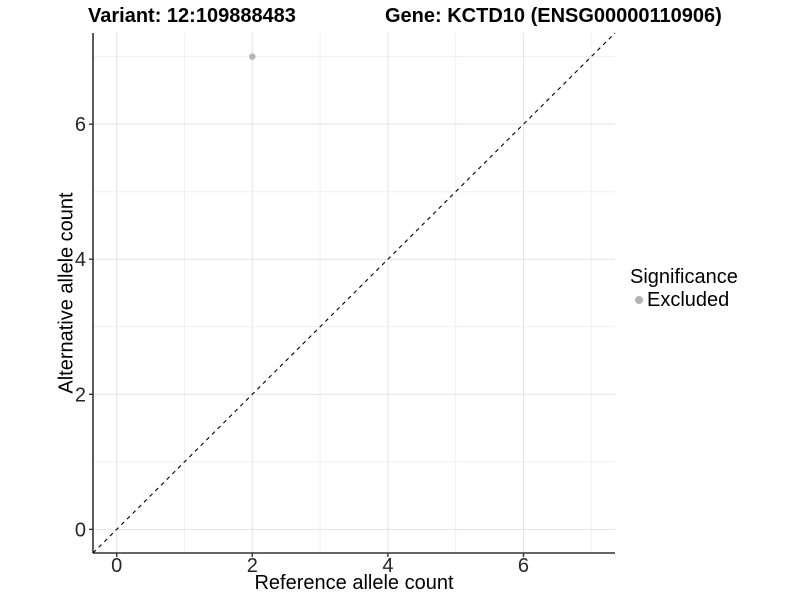 The width and height of the screenshot is (800, 600). Describe the element at coordinates (252, 566) in the screenshot. I see `x-tick-label: 2` at that location.